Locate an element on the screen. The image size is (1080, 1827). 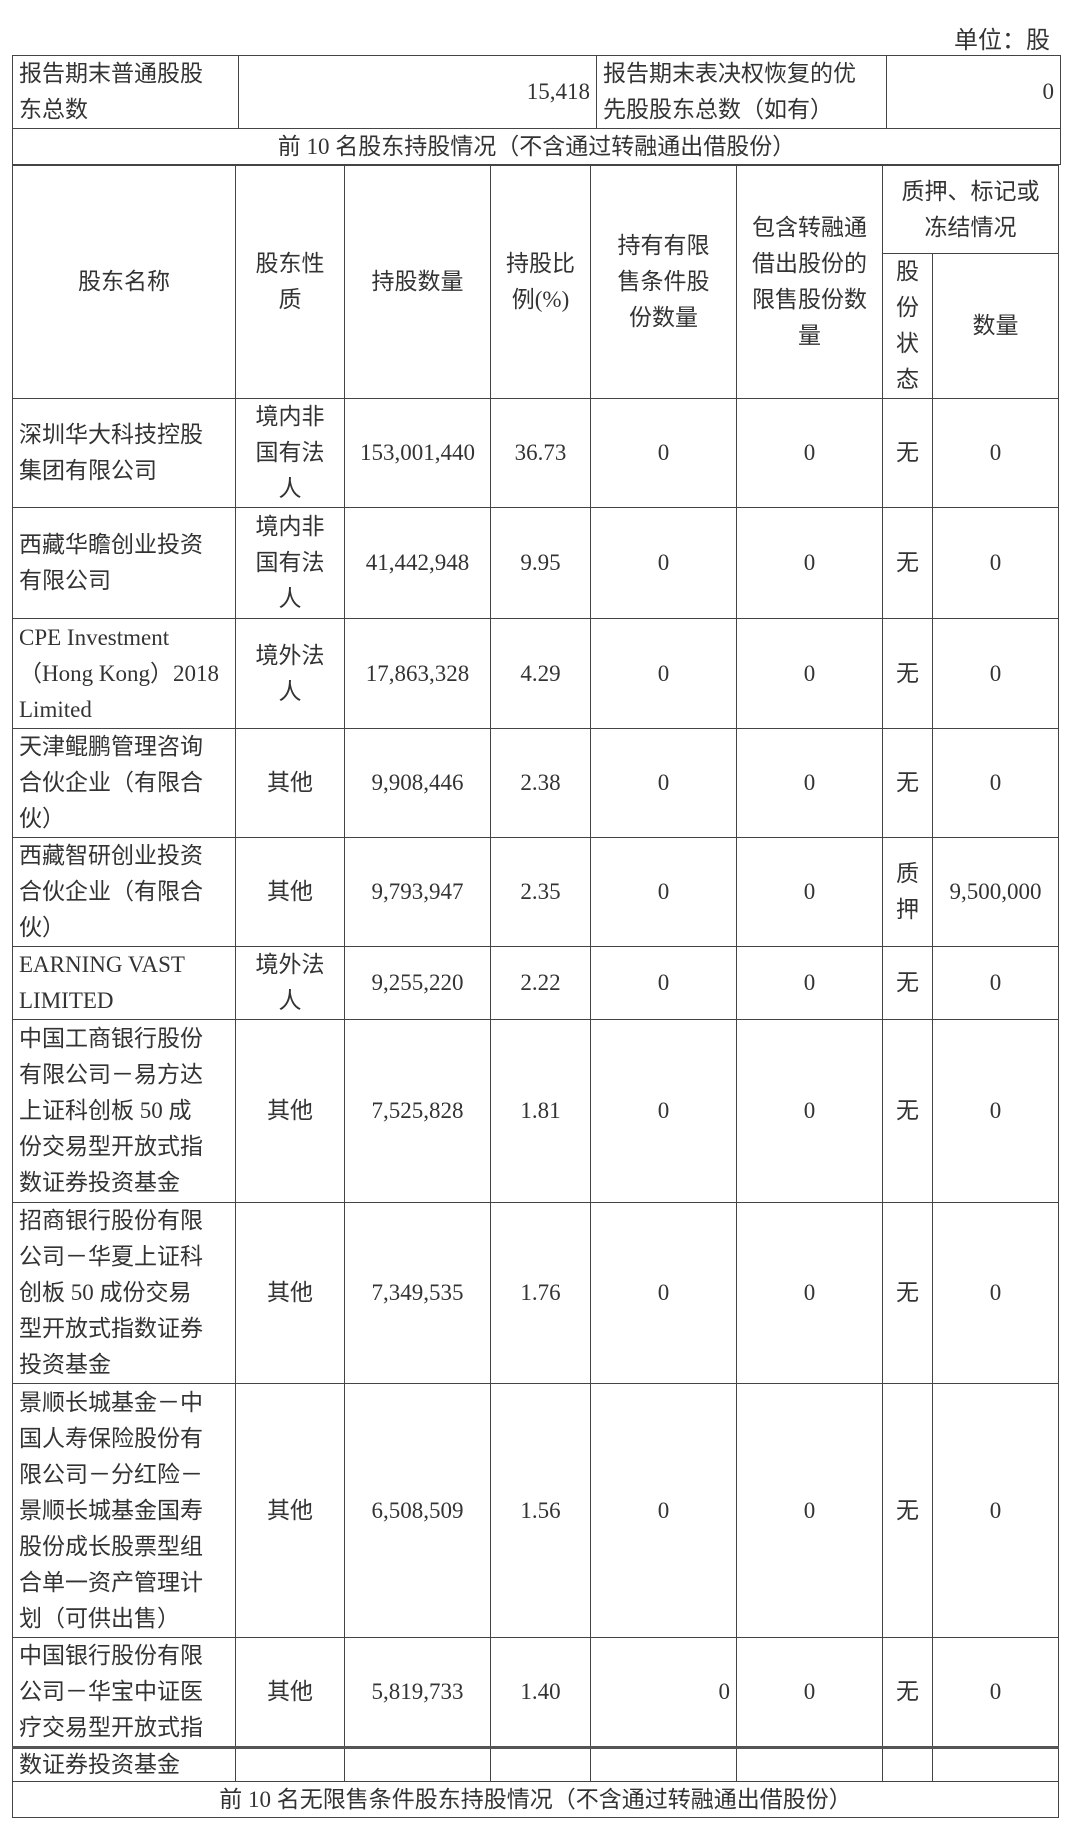
cell-shares: 7,349,535 is located at coordinates (417, 1293).